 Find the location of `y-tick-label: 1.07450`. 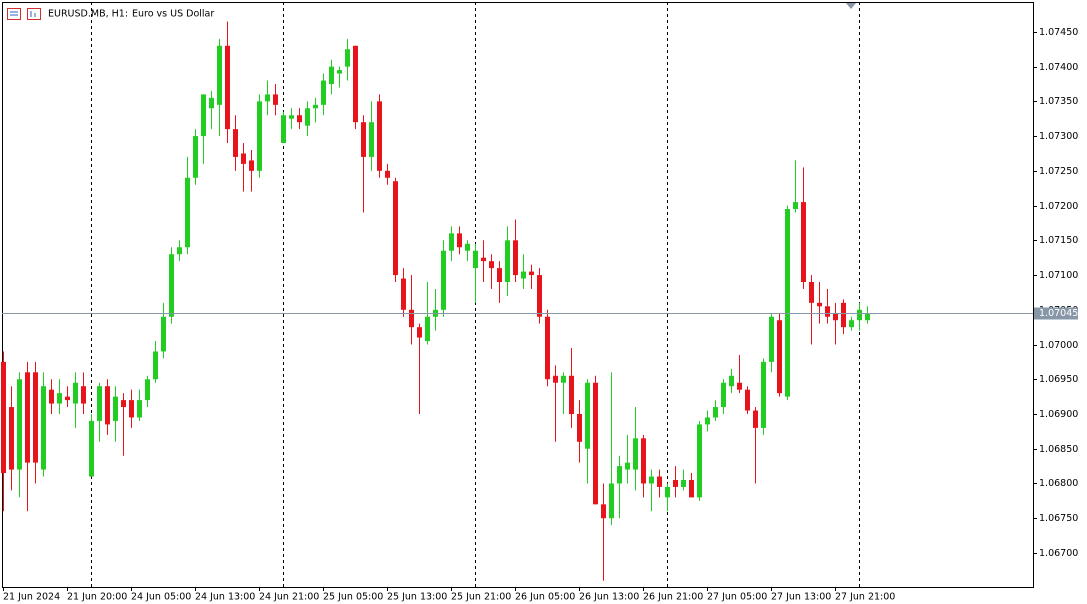

y-tick-label: 1.07450 is located at coordinates (1058, 32).